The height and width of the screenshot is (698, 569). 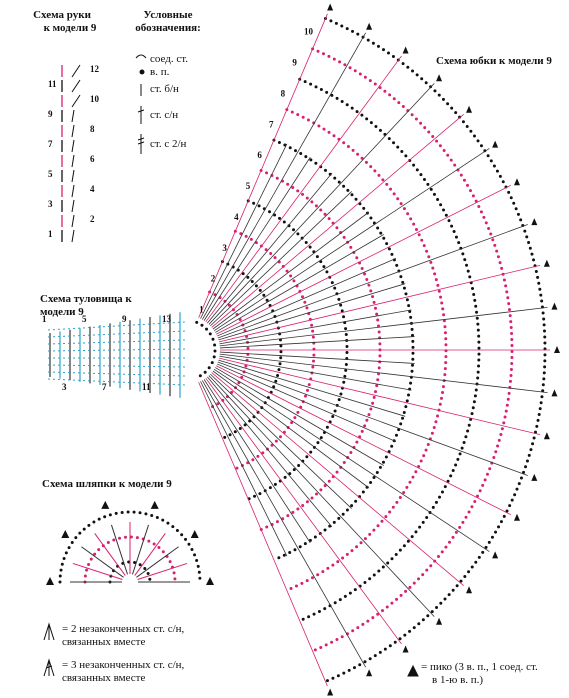 What do you see at coordinates (50, 144) in the screenshot?
I see `row-number: 7` at bounding box center [50, 144].